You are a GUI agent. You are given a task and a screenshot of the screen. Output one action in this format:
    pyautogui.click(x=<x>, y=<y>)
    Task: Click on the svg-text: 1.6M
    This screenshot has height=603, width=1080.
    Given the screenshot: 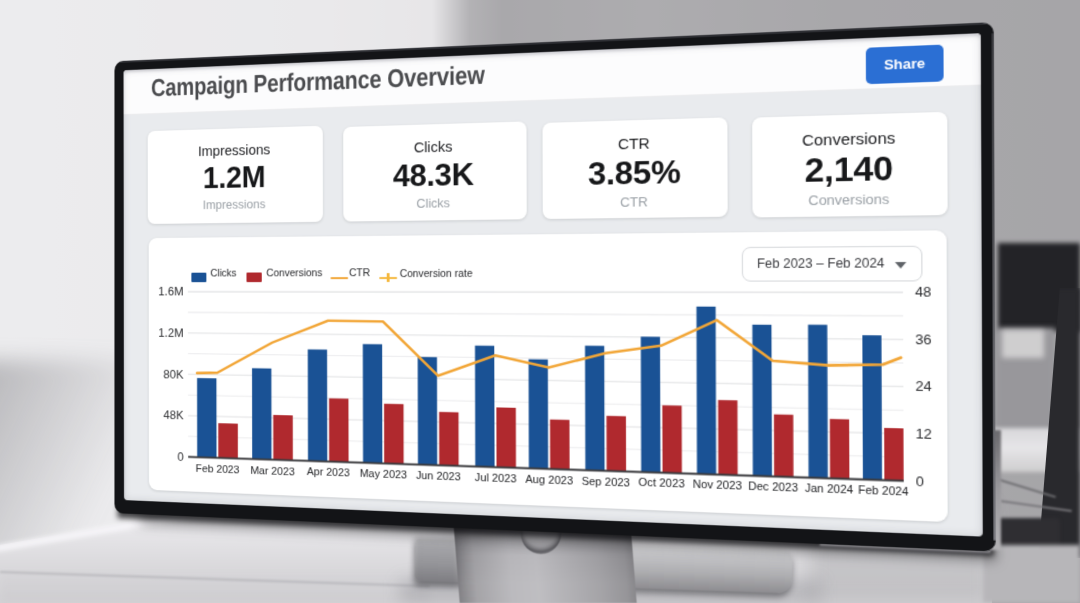 What is the action you would take?
    pyautogui.click(x=170, y=292)
    